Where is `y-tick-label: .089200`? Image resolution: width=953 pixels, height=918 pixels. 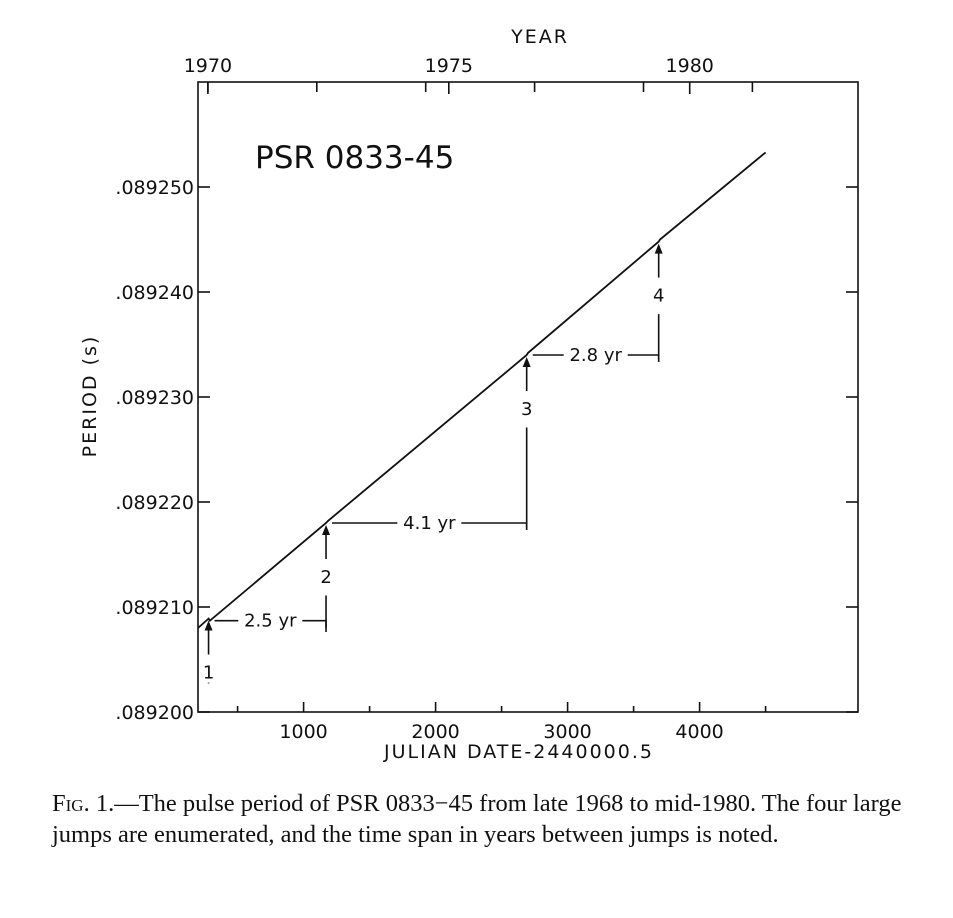
y-tick-label: .089200 is located at coordinates (154, 713).